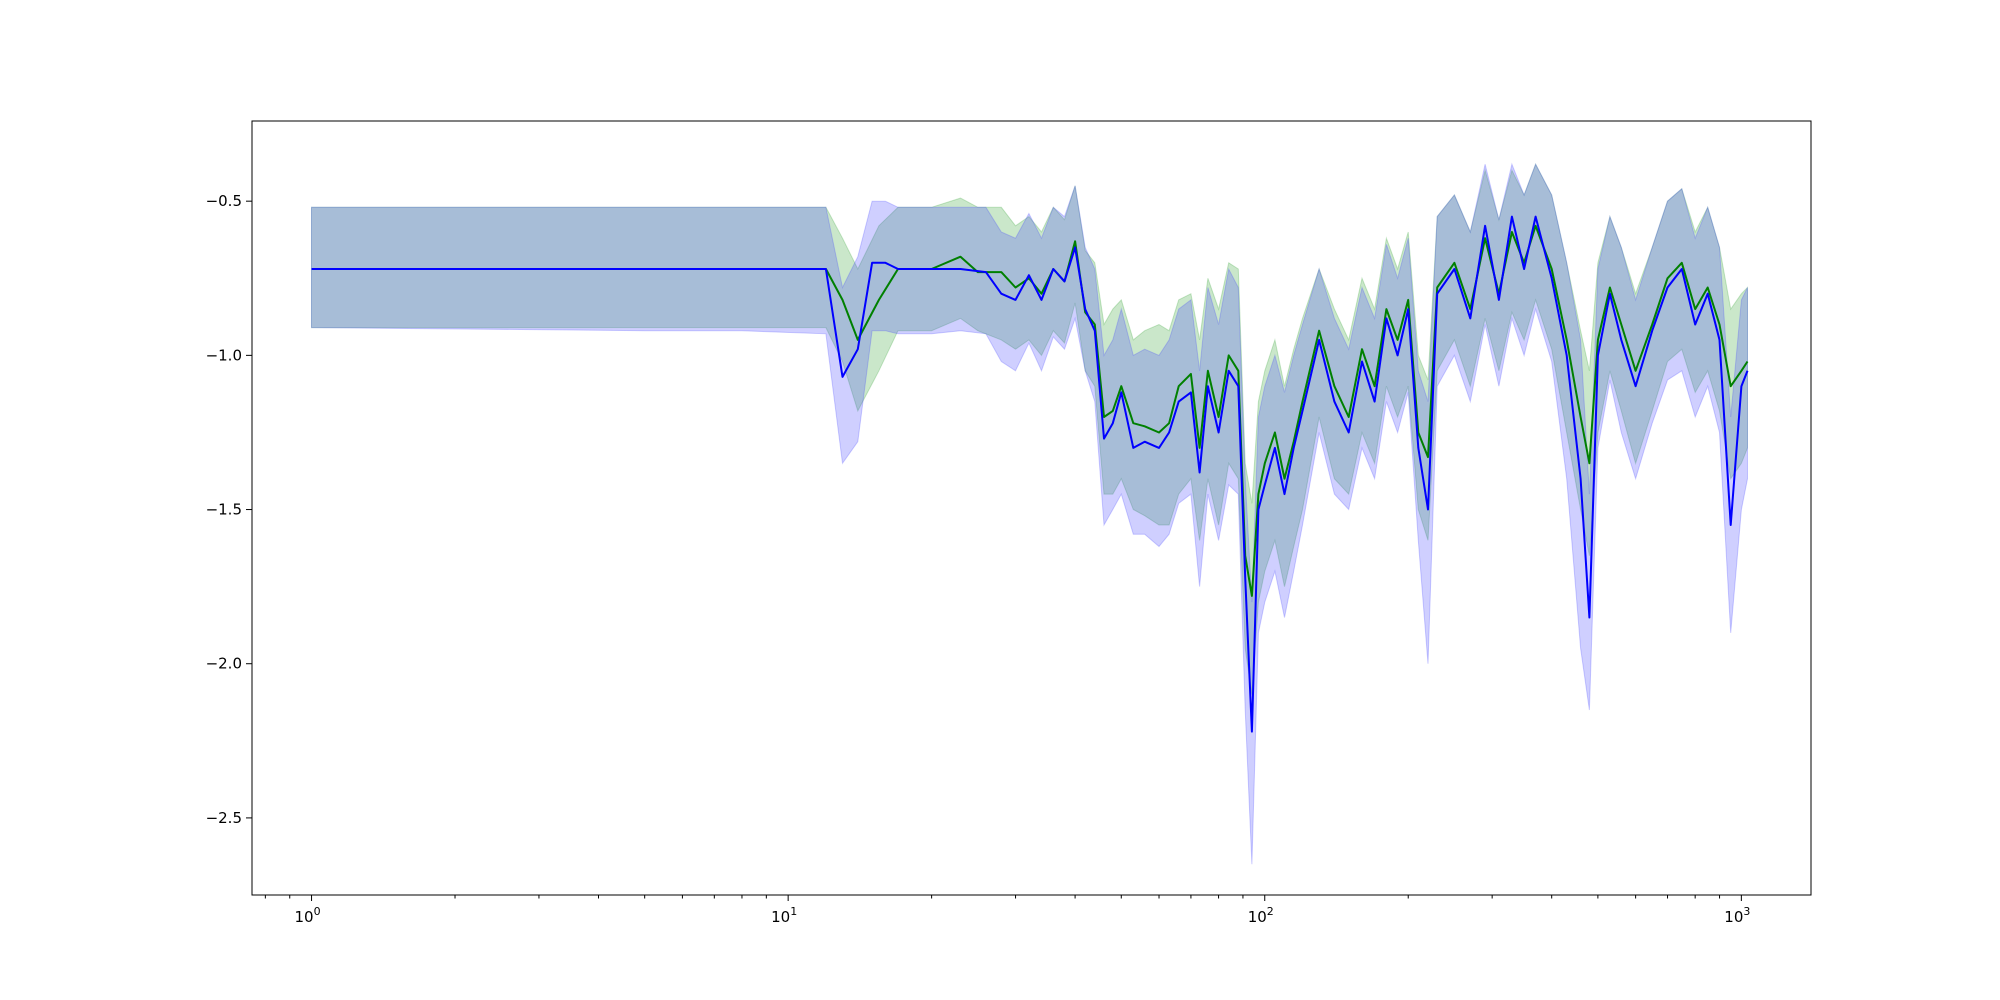 The image size is (2000, 1000). What do you see at coordinates (224, 510) in the screenshot?
I see `y-tick-label: −1.5` at bounding box center [224, 510].